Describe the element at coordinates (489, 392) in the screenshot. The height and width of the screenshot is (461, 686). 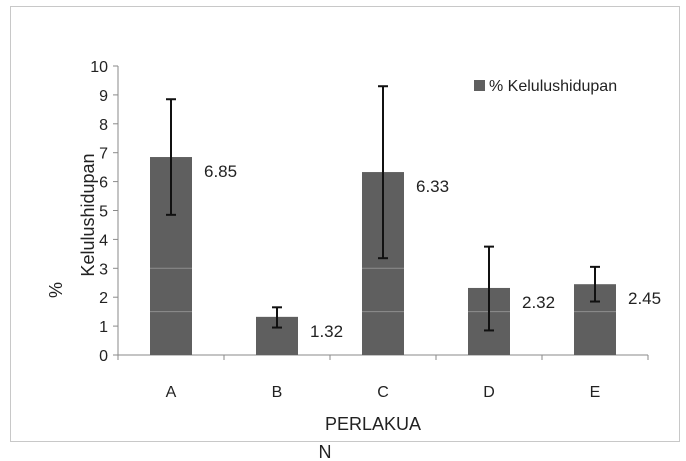
I see `x-tick-label: D` at that location.